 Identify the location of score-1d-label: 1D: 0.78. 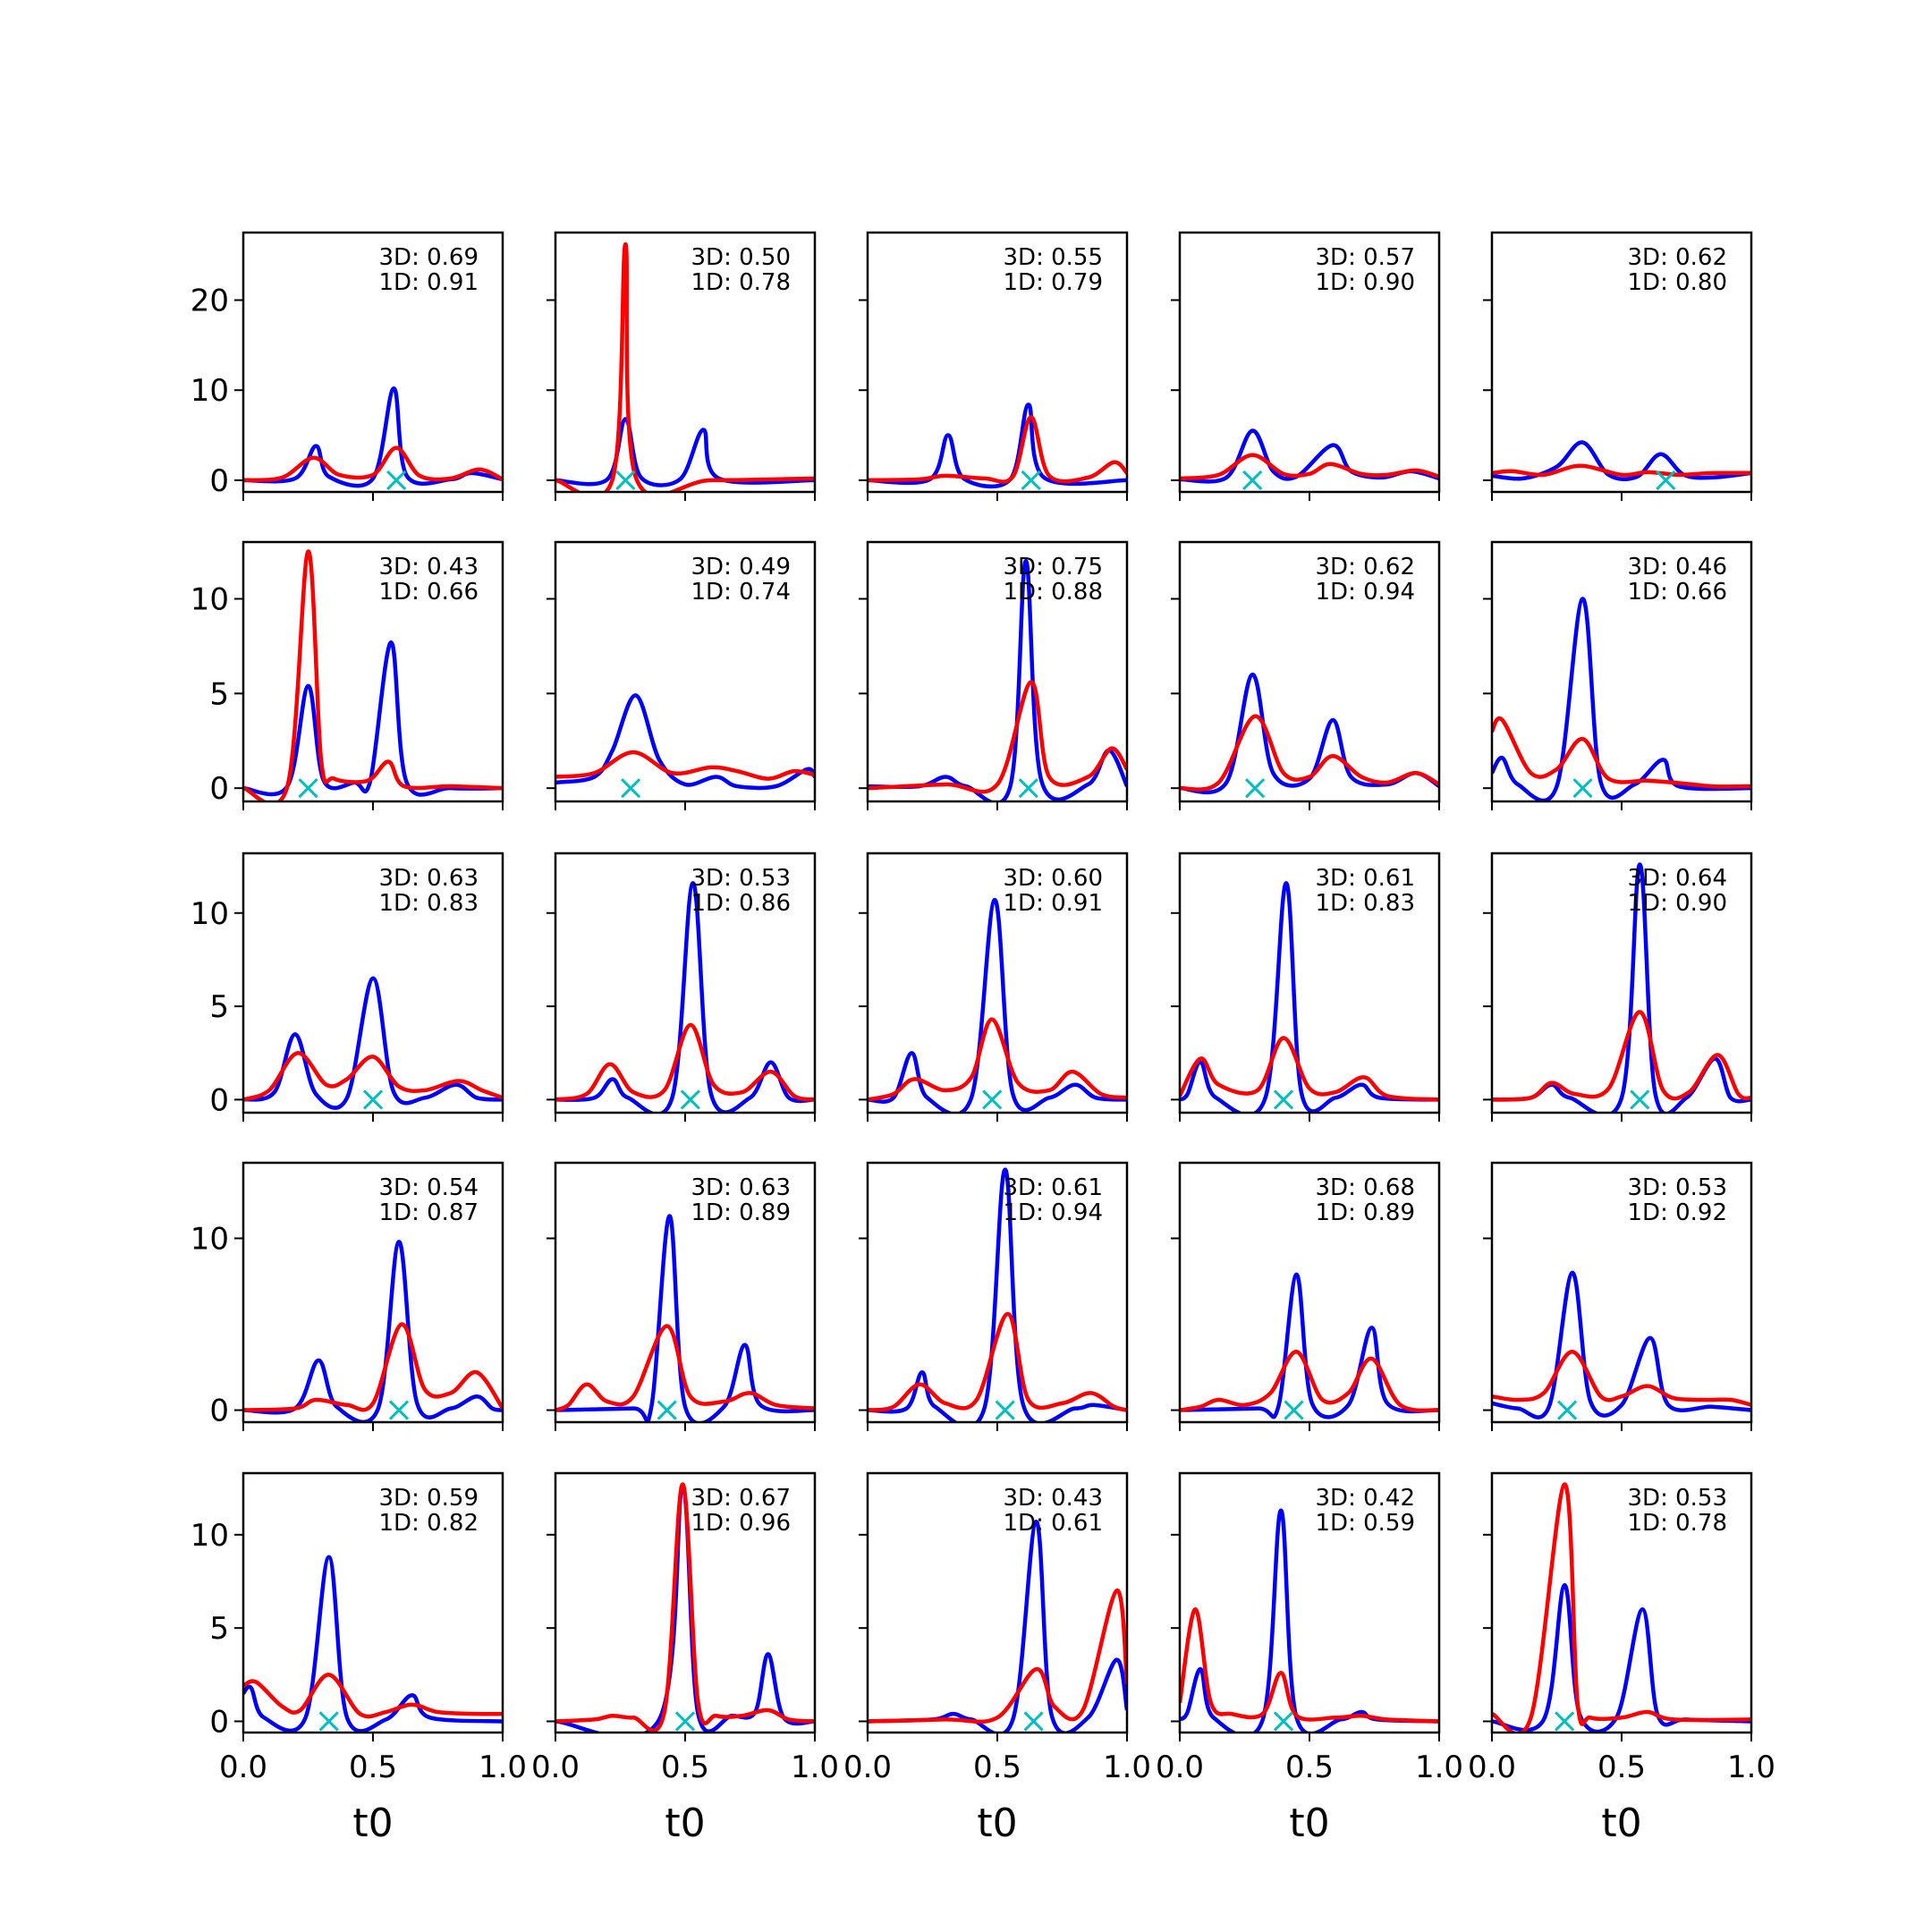
(1677, 1523).